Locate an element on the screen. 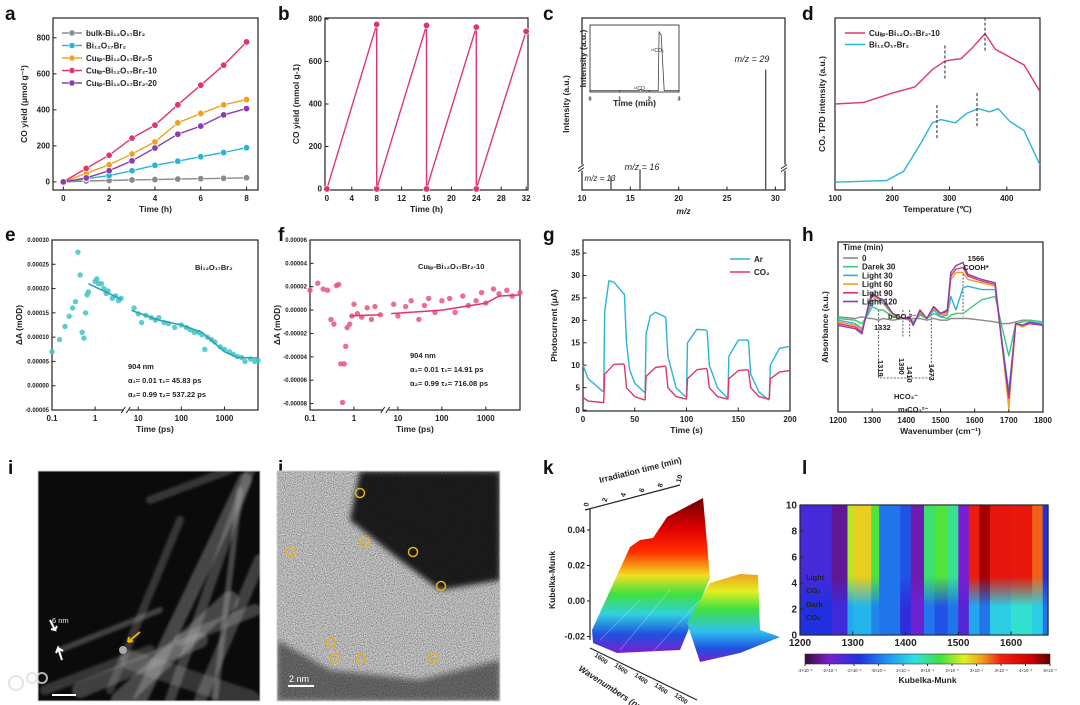 The width and height of the screenshot is (1080, 705). x-tick-label: 24 is located at coordinates (476, 198).